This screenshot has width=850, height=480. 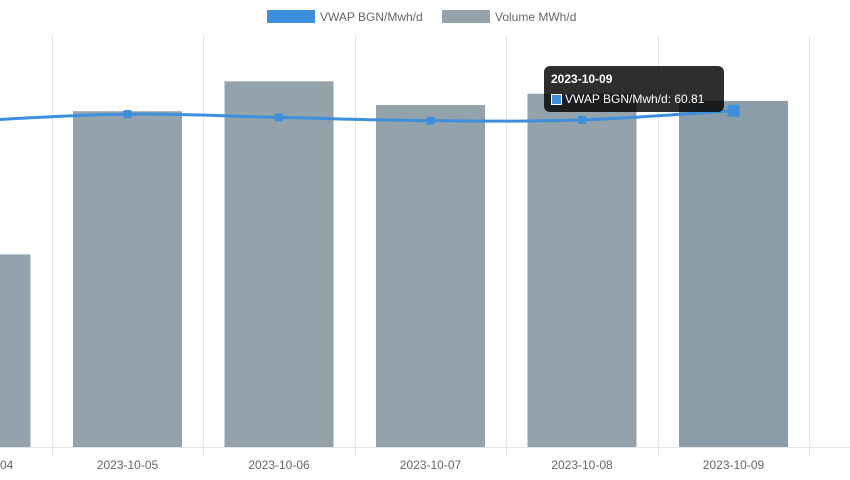 I want to click on legend-swatch-volume, so click(x=466, y=16).